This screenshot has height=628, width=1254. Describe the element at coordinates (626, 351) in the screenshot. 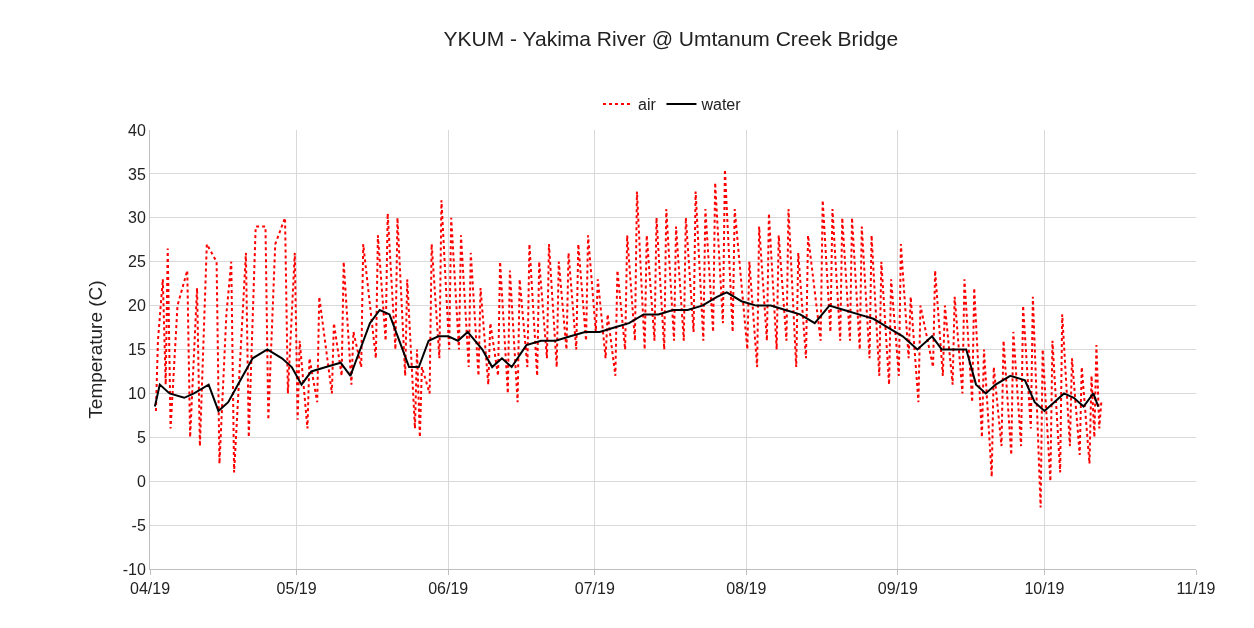

I see `line-series` at that location.